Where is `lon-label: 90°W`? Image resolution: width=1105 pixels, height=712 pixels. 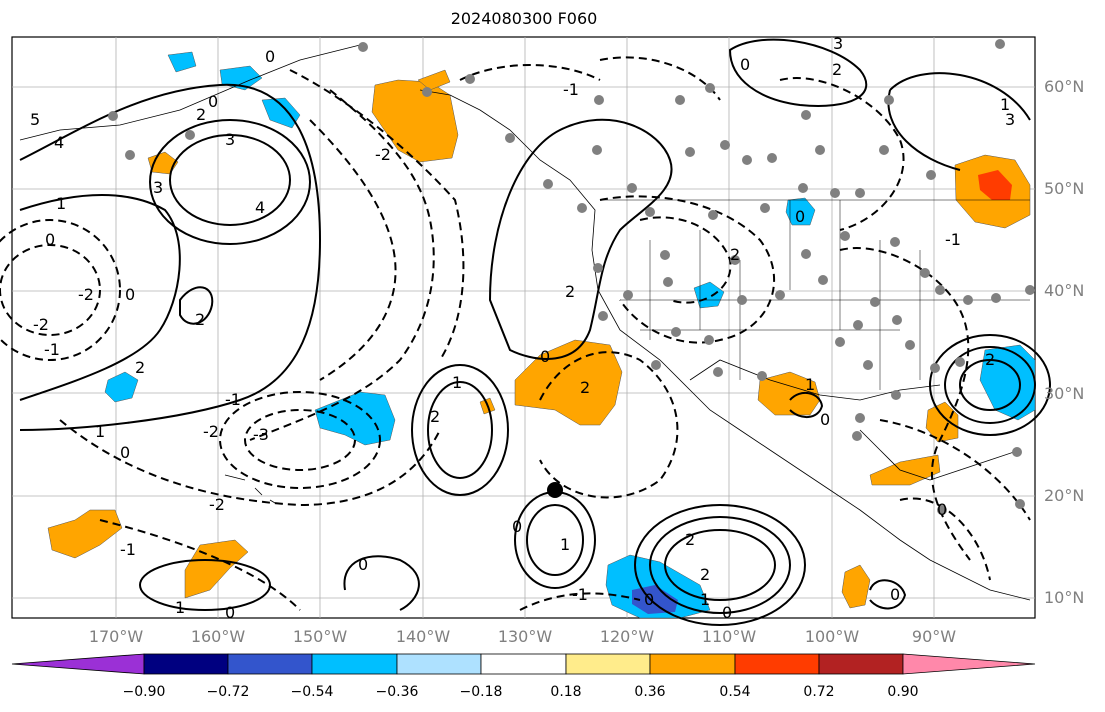
lon-label: 90°W is located at coordinates (934, 636).